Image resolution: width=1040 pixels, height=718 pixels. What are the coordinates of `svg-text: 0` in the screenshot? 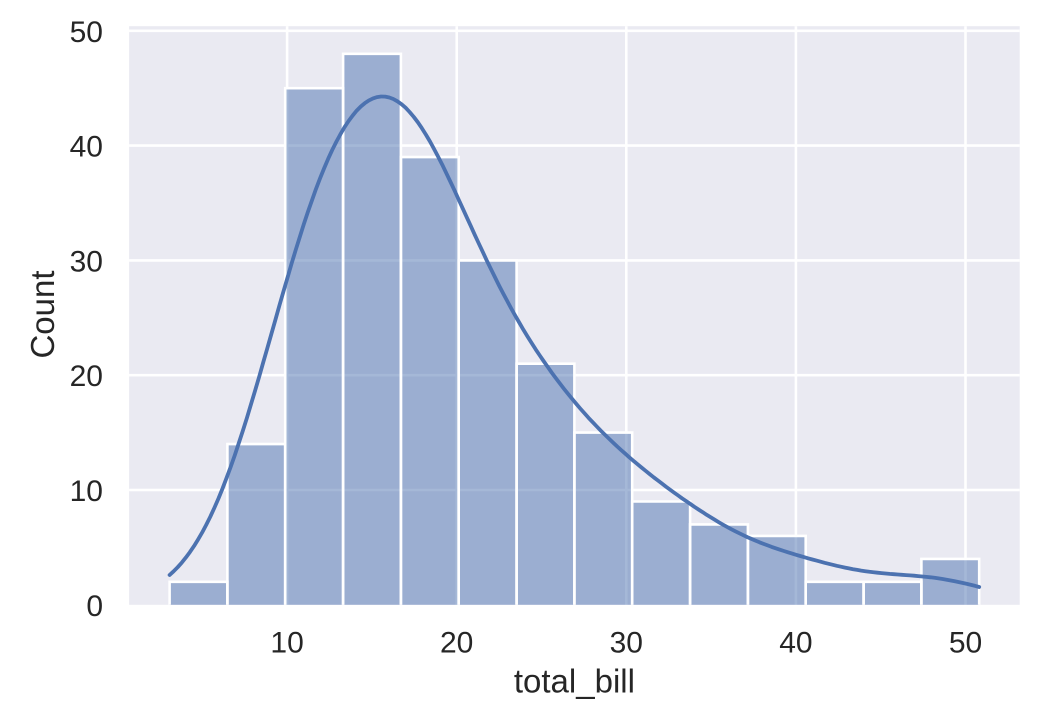 It's located at (94, 606).